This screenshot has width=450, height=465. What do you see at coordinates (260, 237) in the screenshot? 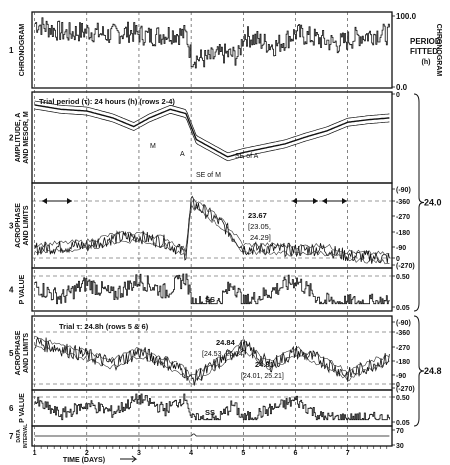
I see `acrophase-limits: 24.29]` at bounding box center [260, 237].